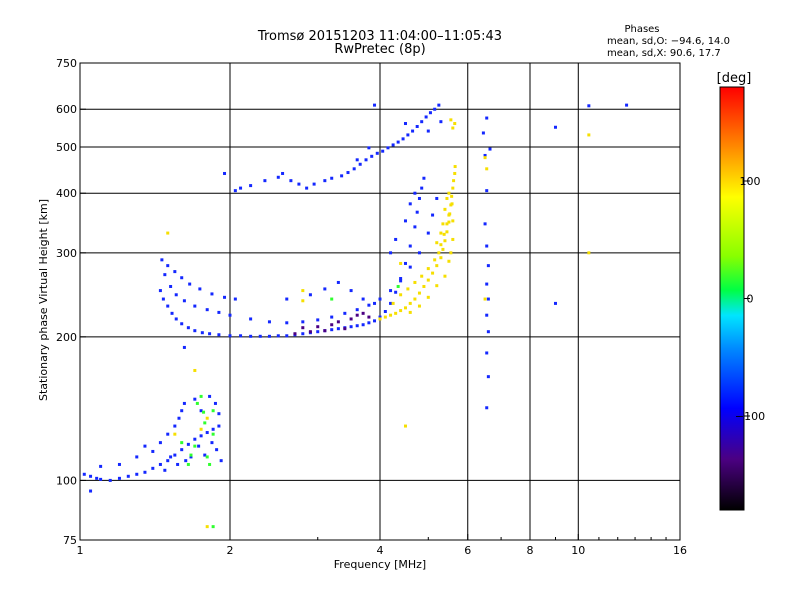  I want to click on y-tick-label: 300, so click(66, 253).